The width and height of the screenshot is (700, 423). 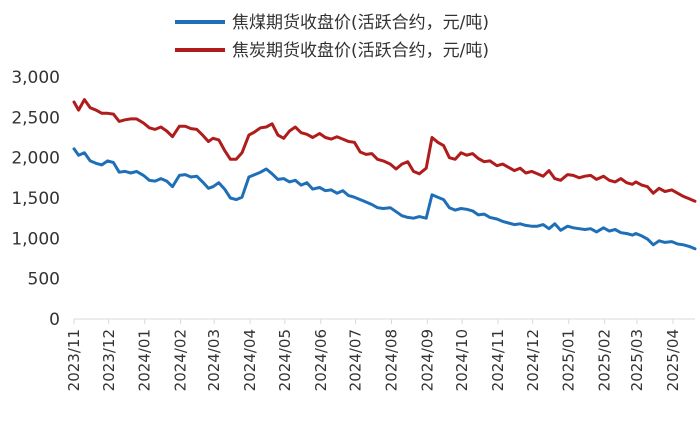 What do you see at coordinates (285, 360) in the screenshot?
I see `x-tick-label: 2024/05` at bounding box center [285, 360].